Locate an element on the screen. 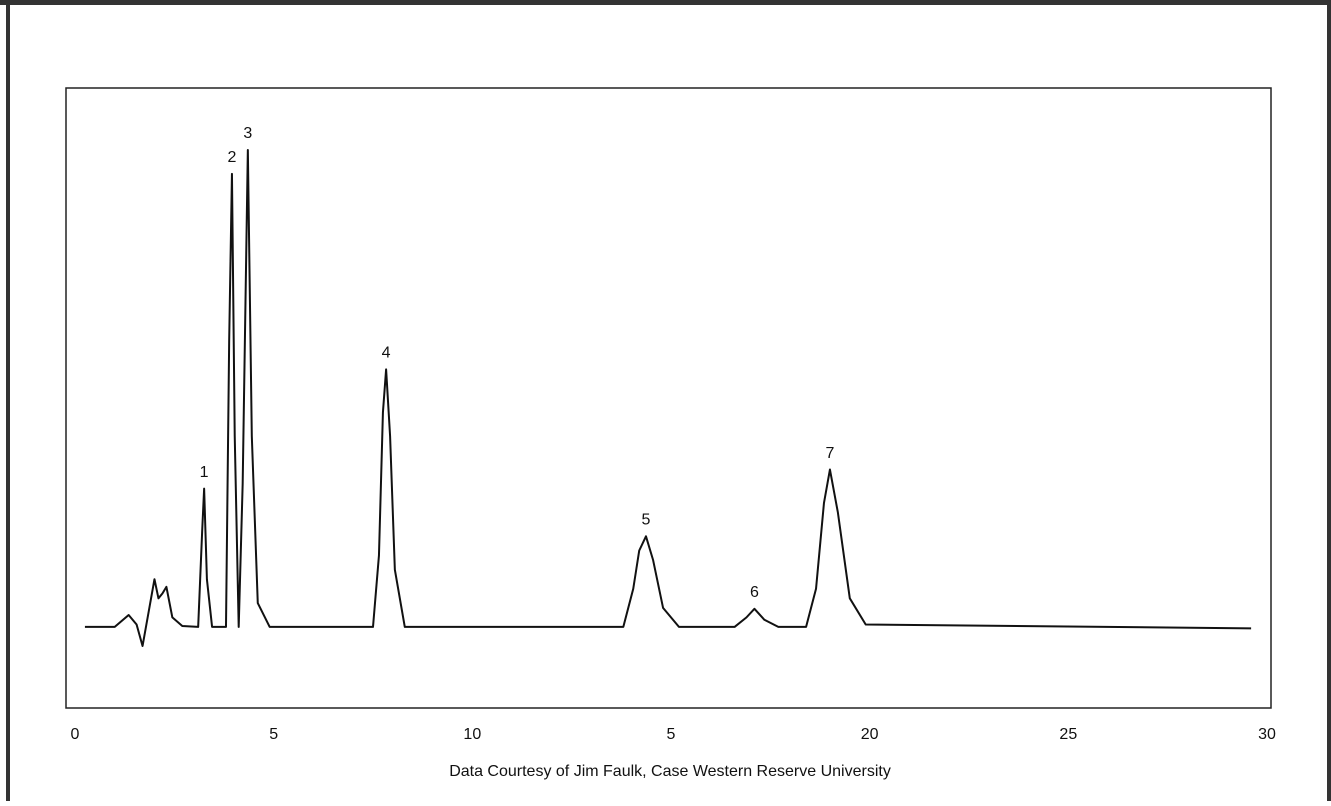  window-border-top is located at coordinates (665, 2).